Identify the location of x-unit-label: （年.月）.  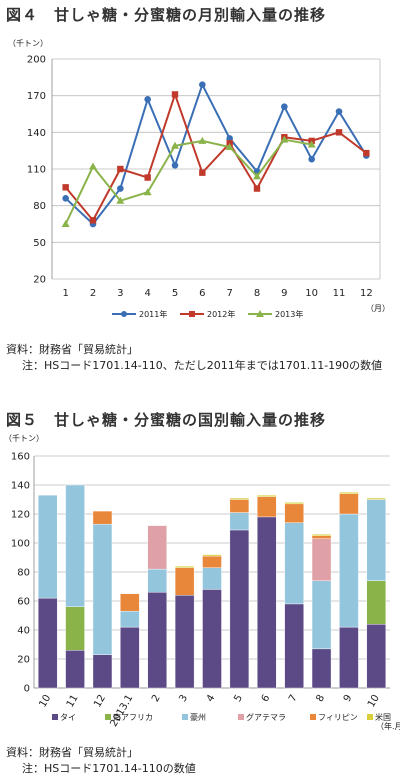
(388, 726).